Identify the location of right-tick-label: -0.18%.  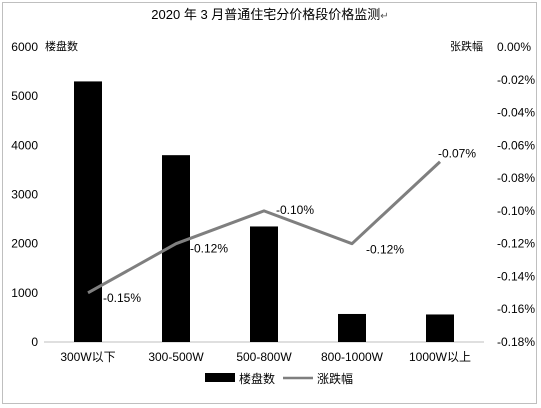
(516, 342).